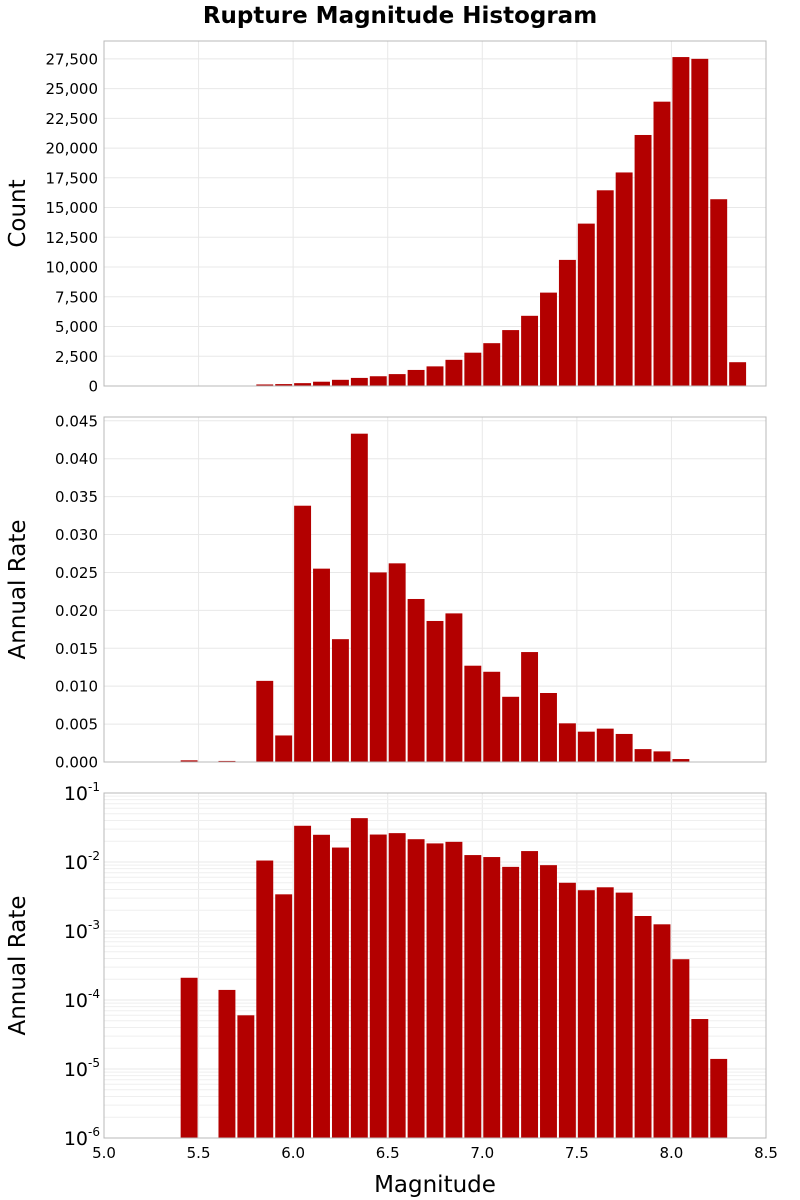  Describe the element at coordinates (76, 763) in the screenshot. I see `y-tick-label: 0.000` at that location.